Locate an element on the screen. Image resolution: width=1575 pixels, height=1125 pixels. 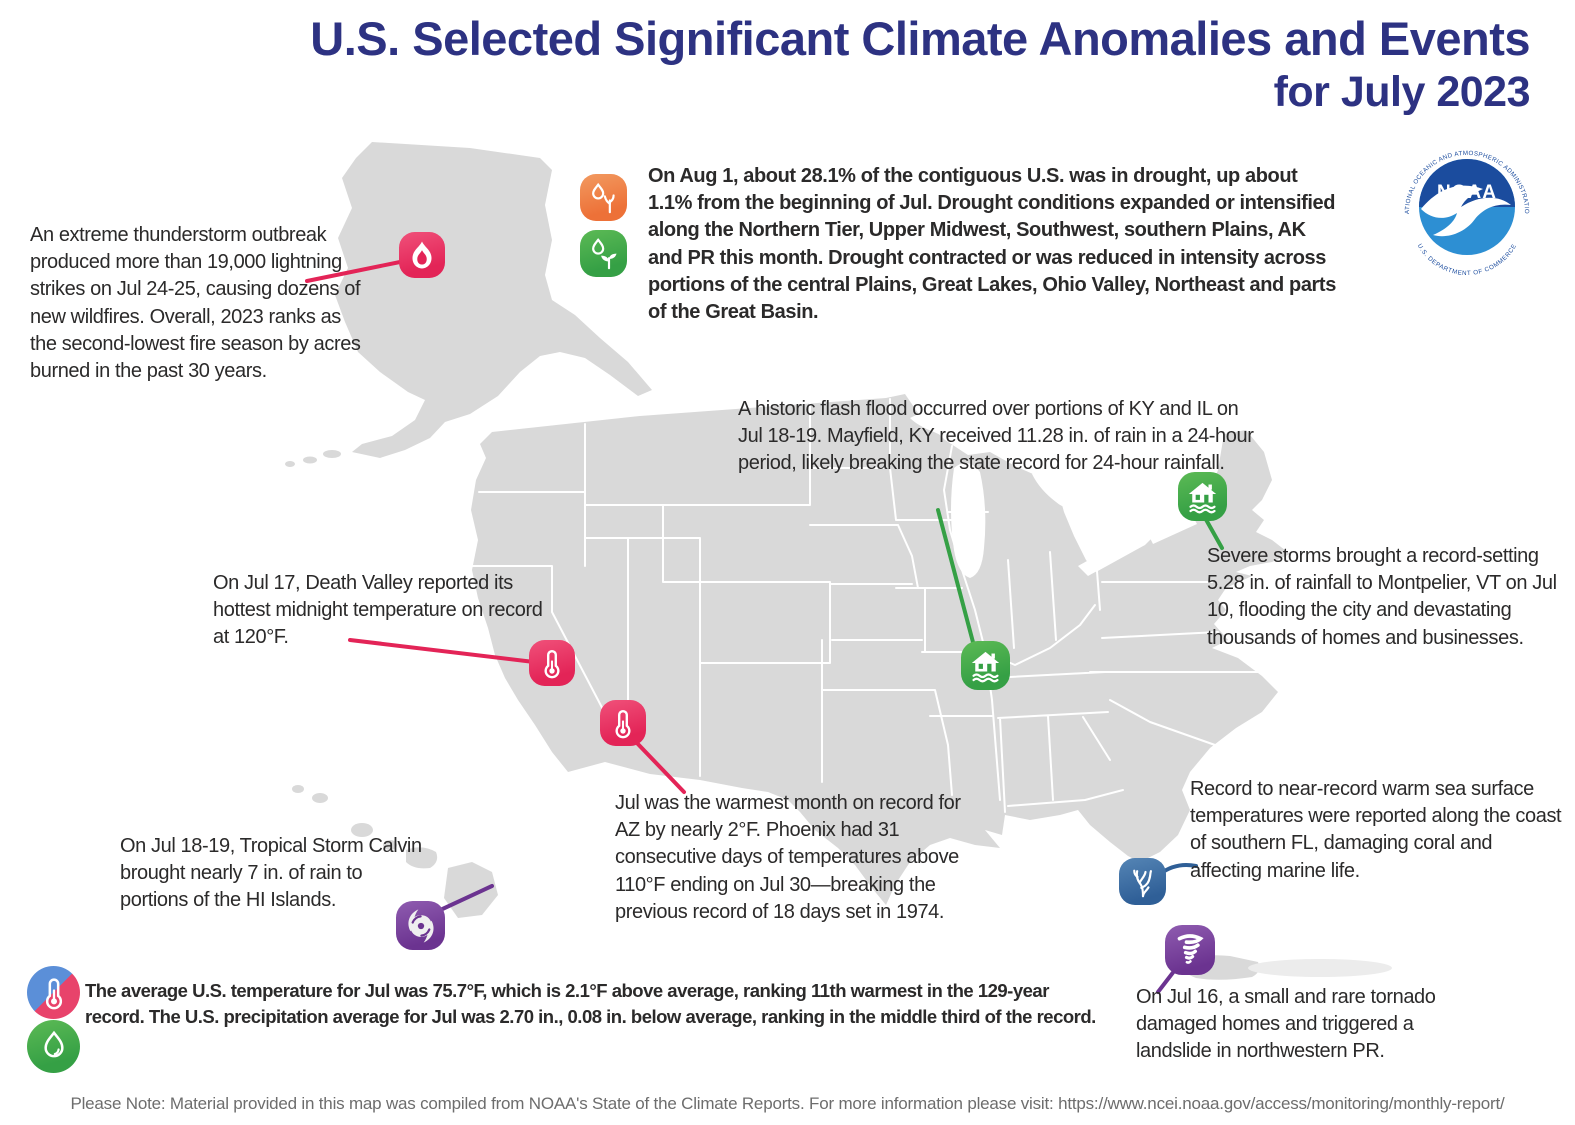
noaa-acronym: NOAA is located at coordinates (1467, 192).